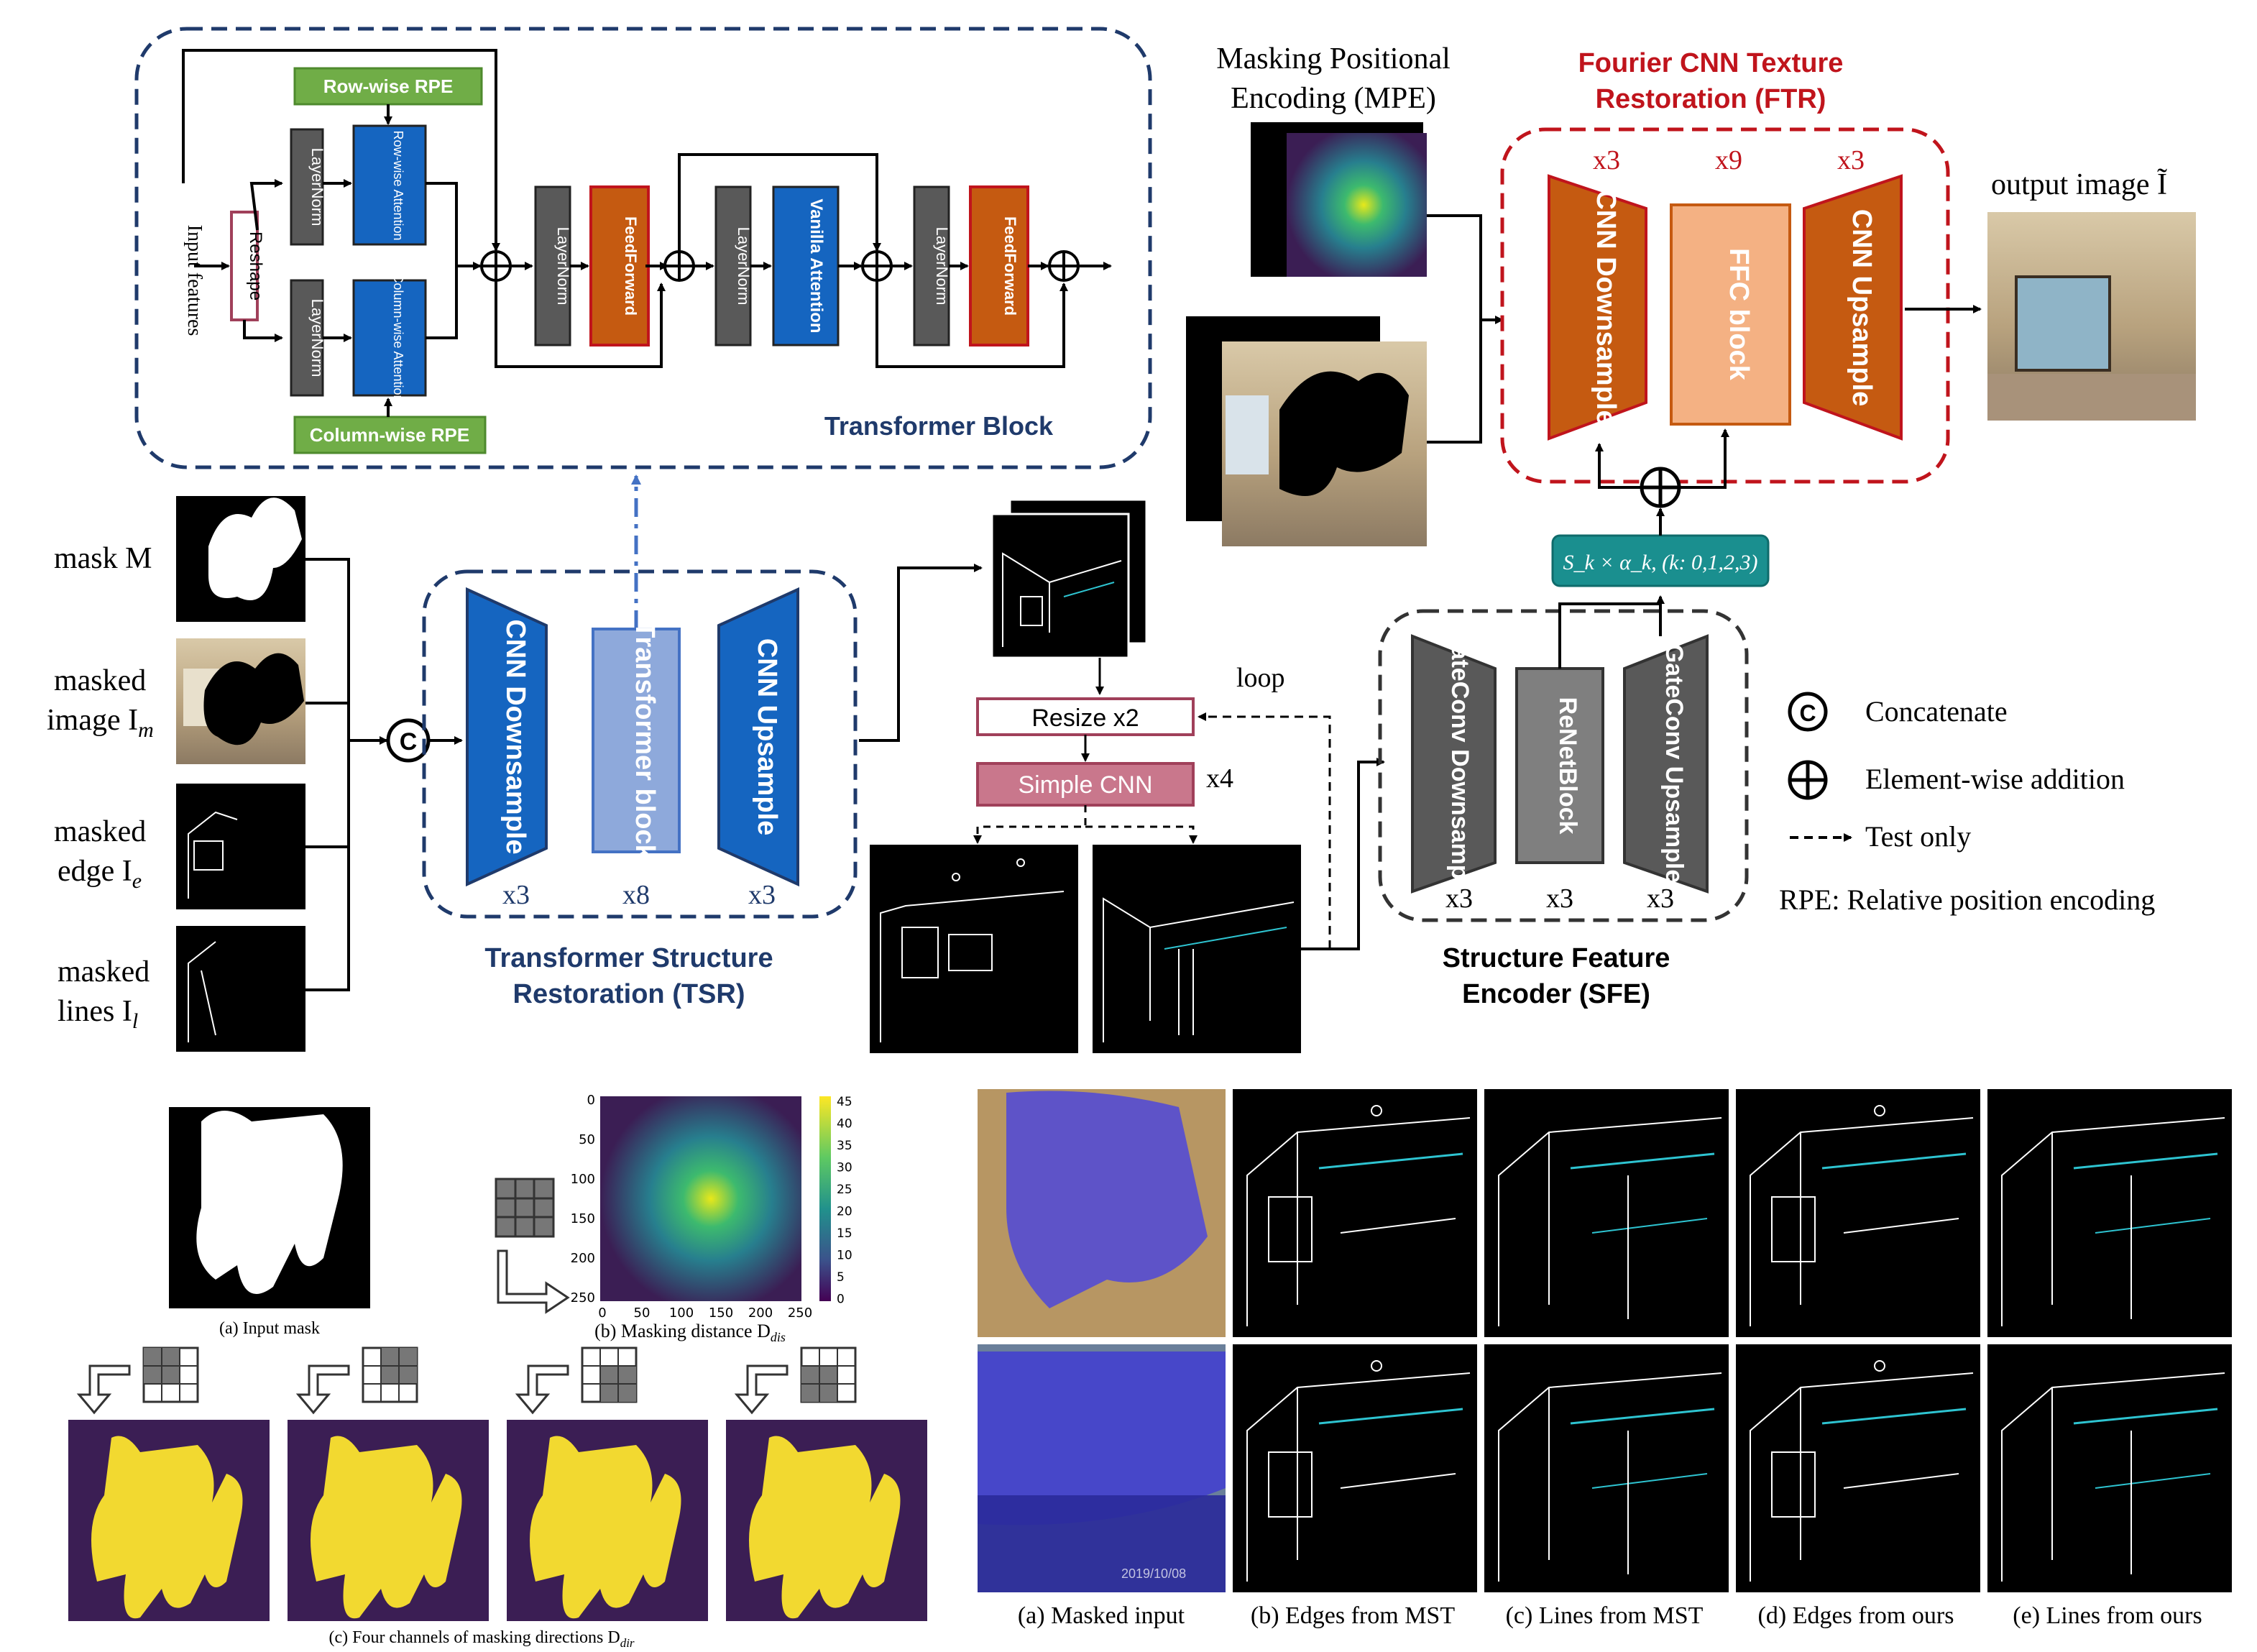 The image size is (2257, 1652). What do you see at coordinates (409, 742) in the screenshot?
I see `concat-symbol: C` at bounding box center [409, 742].